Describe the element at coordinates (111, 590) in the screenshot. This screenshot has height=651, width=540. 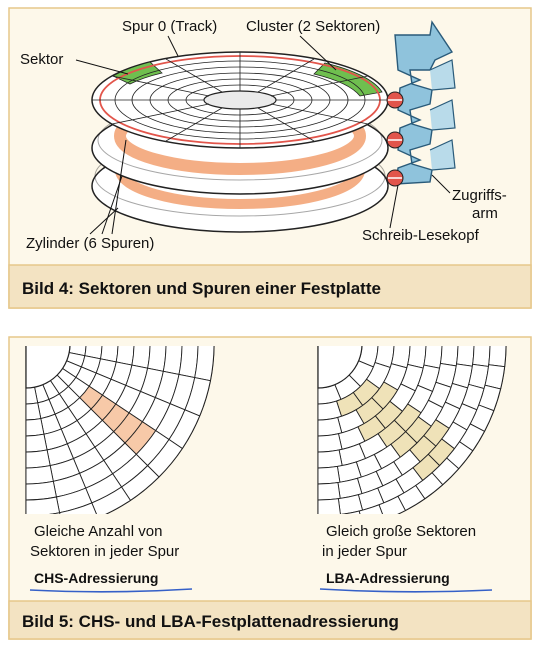
I see `chs-underline` at that location.